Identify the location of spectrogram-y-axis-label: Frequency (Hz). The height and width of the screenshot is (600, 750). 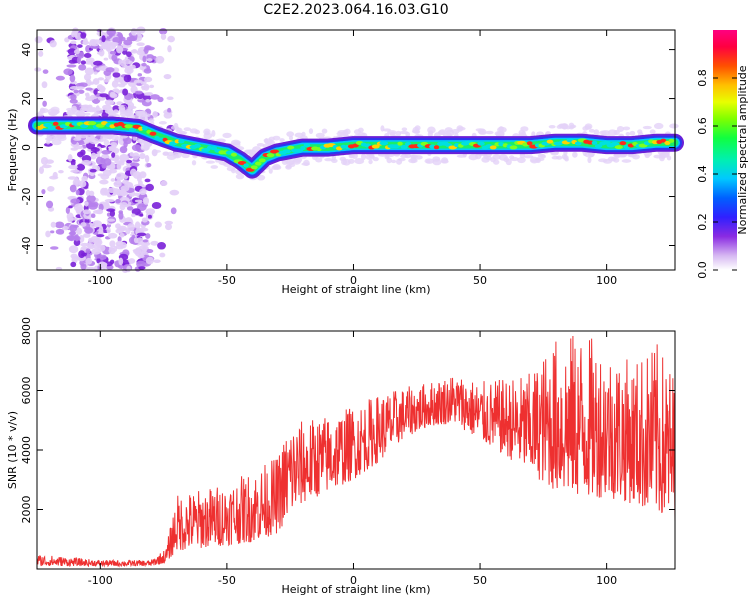
(12, 150).